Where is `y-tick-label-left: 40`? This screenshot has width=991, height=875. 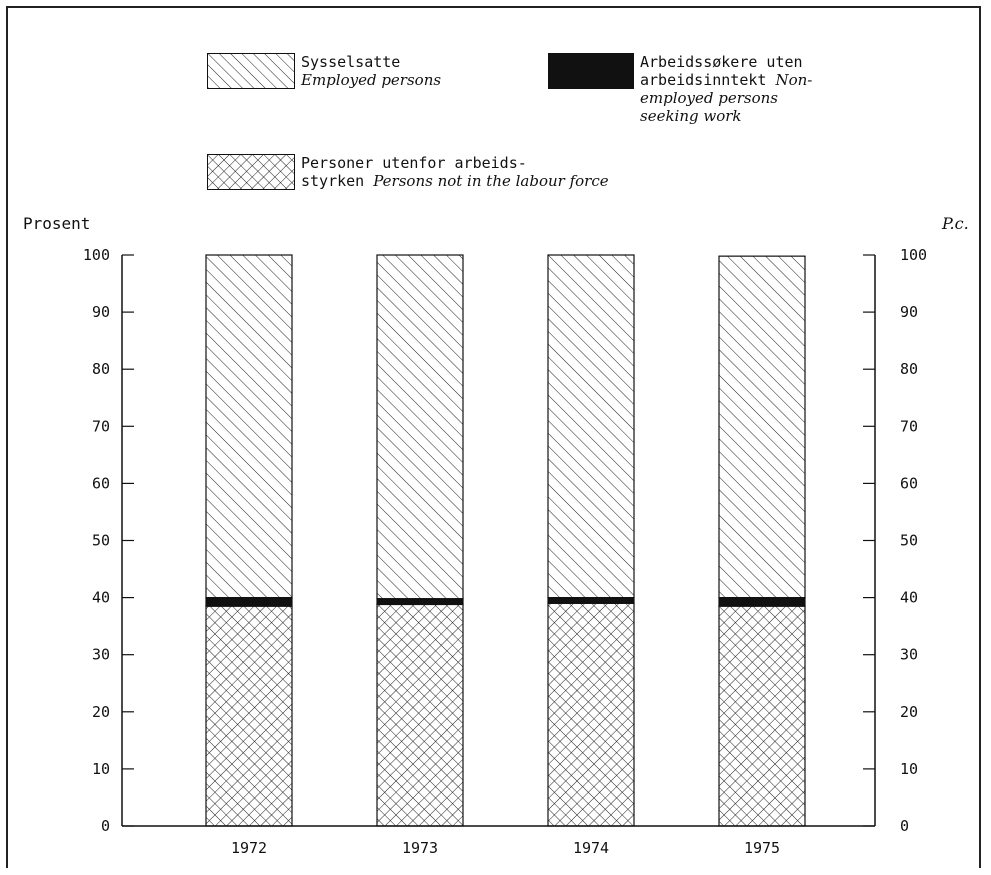
y-tick-label-left: 40 is located at coordinates (101, 598).